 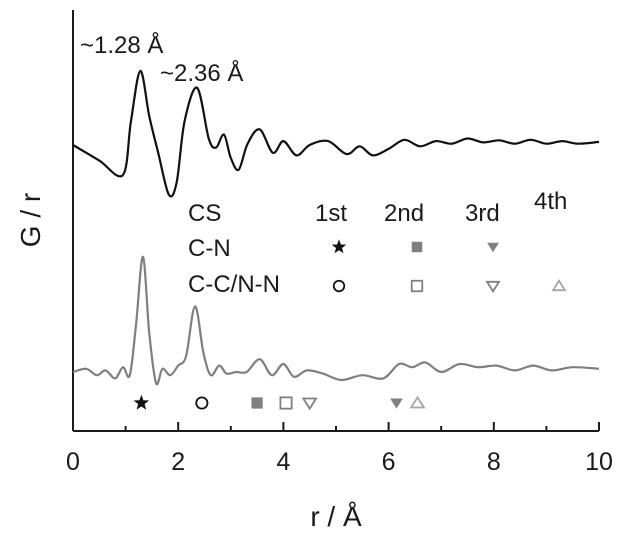 I want to click on legend-symbol-filled-star, so click(x=339, y=246).